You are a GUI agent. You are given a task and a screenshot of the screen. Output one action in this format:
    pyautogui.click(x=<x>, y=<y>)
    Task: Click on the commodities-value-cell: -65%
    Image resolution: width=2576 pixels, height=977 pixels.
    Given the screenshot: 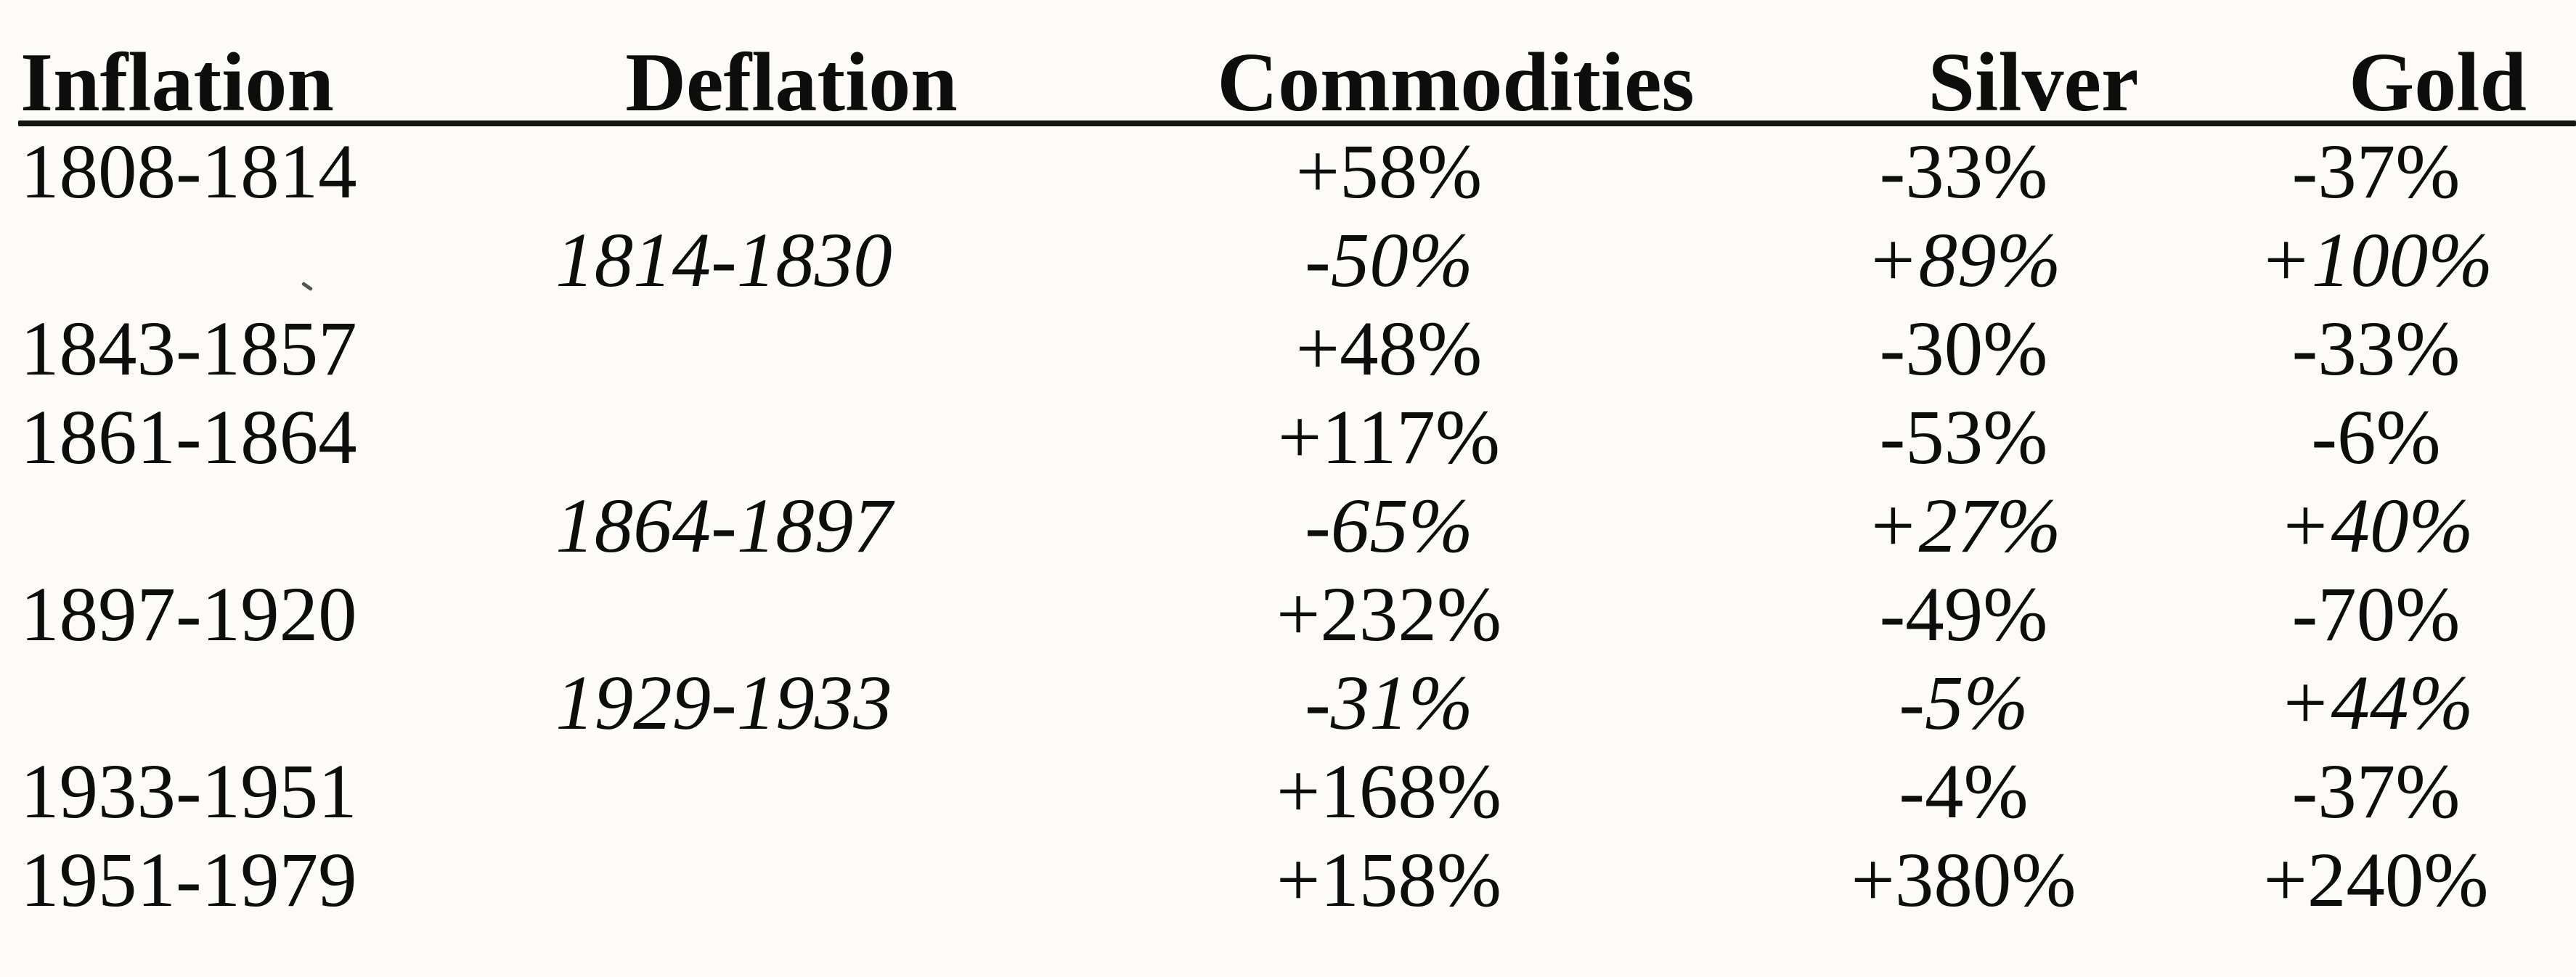 What is the action you would take?
    pyautogui.click(x=1389, y=526)
    